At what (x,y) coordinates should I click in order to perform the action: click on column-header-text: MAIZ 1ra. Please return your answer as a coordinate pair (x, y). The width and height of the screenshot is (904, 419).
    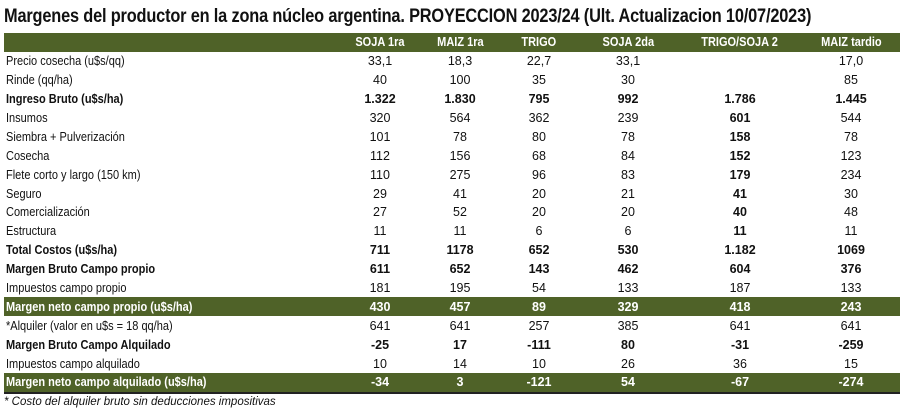
    Looking at the image, I should click on (460, 42).